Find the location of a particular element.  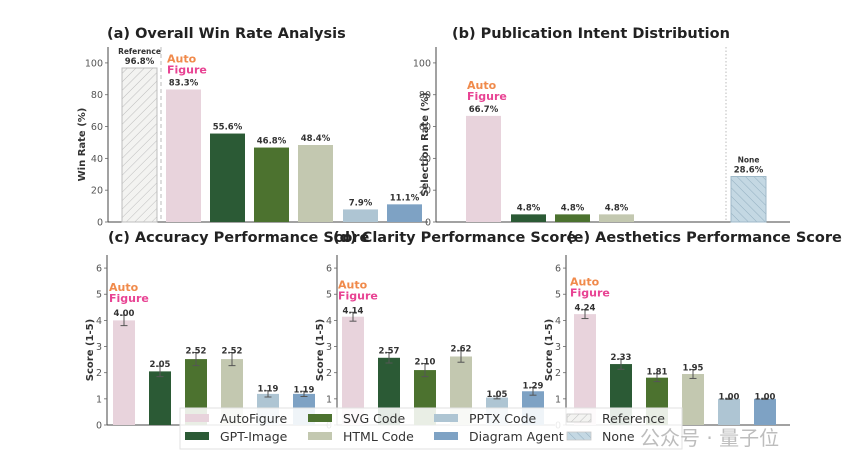

legend-swatch-diagram-agent is located at coordinates (446, 436).